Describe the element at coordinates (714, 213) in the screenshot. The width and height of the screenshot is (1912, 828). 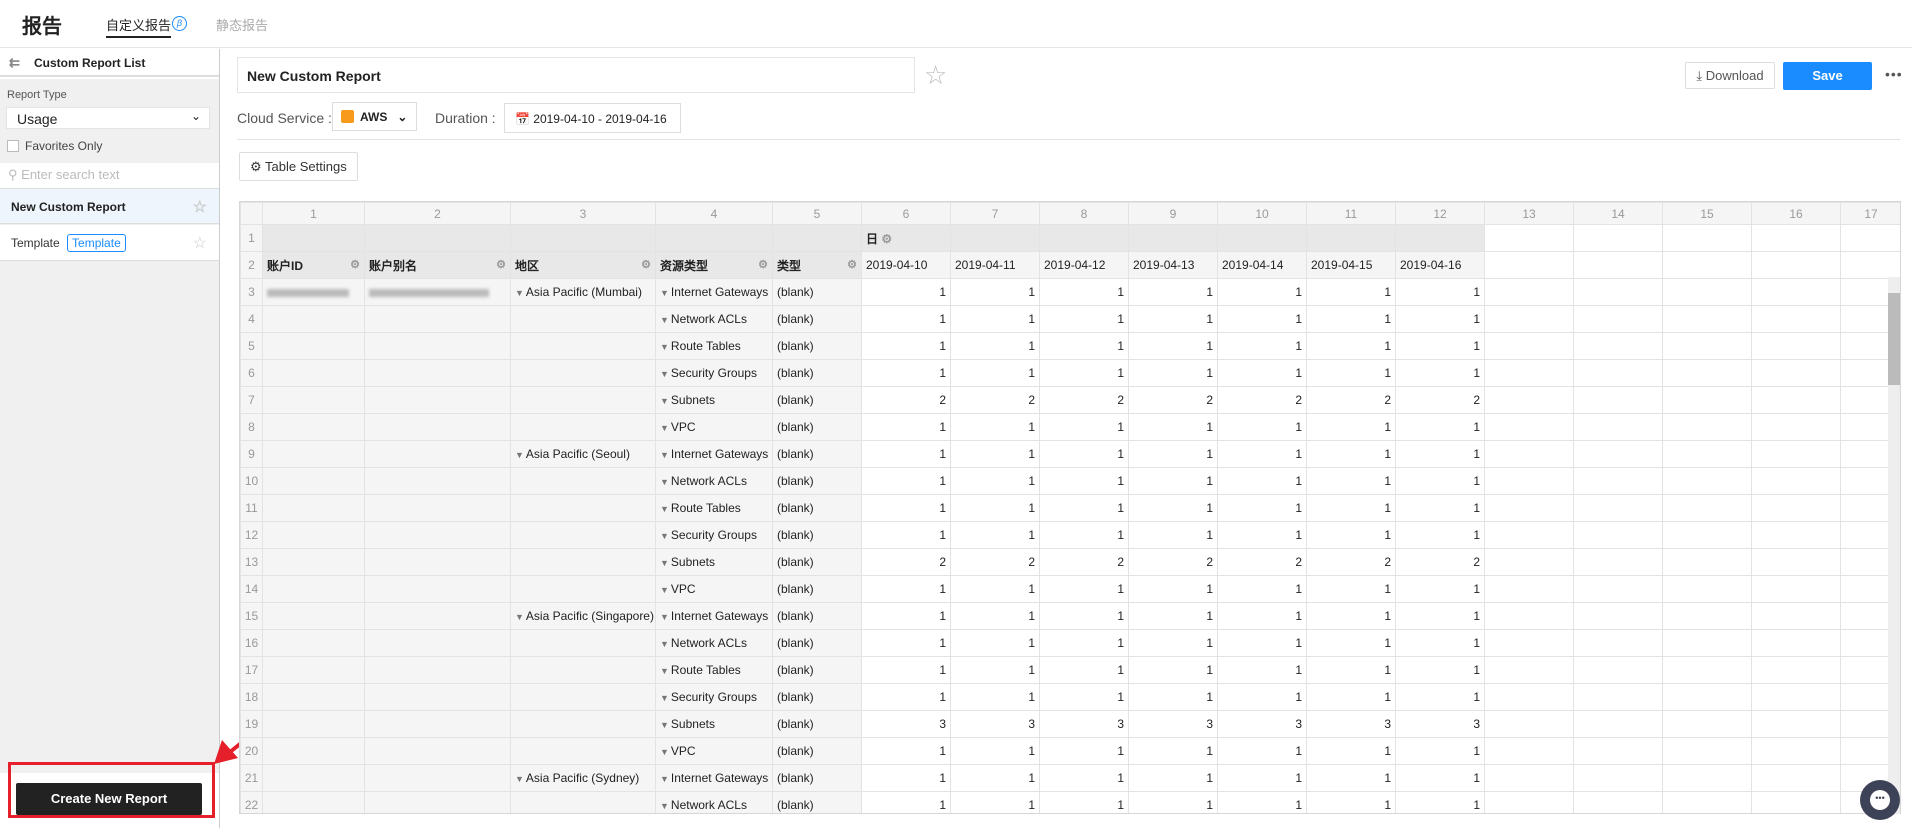
I see `column-header: 4` at that location.